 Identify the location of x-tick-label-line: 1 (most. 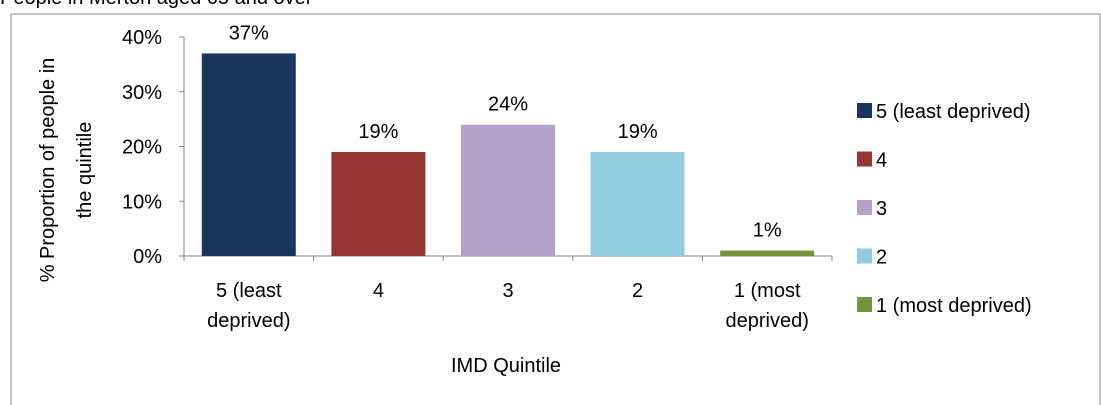
(767, 291).